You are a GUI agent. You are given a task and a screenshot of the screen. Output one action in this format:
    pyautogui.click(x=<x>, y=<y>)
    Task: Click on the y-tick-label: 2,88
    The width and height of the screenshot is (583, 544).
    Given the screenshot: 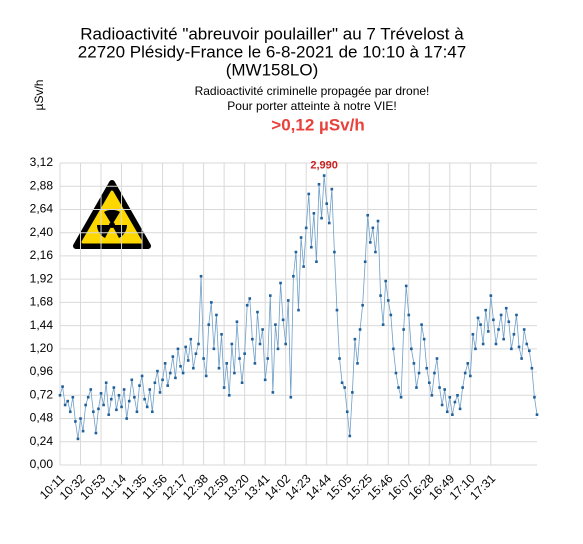 What is the action you would take?
    pyautogui.click(x=42, y=185)
    